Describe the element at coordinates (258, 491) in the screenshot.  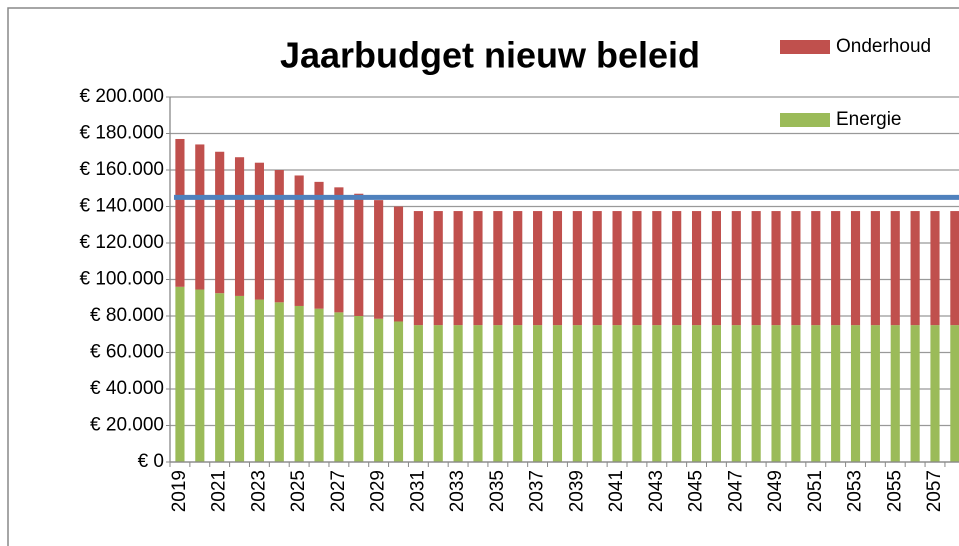
I see `x-tick-label: 2023` at that location.